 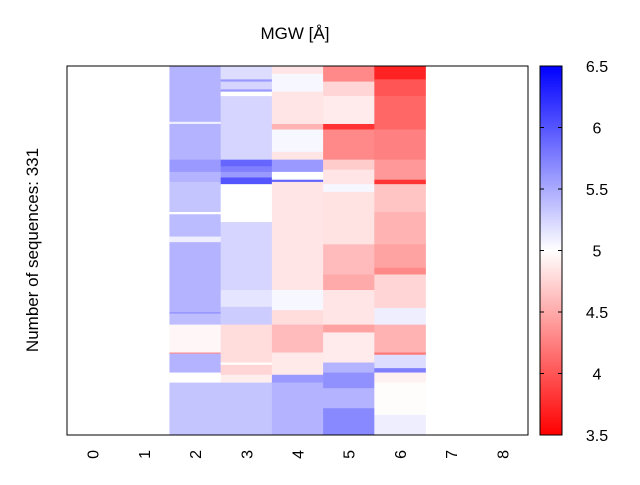 I want to click on x-tick-label: 7, so click(x=452, y=454).